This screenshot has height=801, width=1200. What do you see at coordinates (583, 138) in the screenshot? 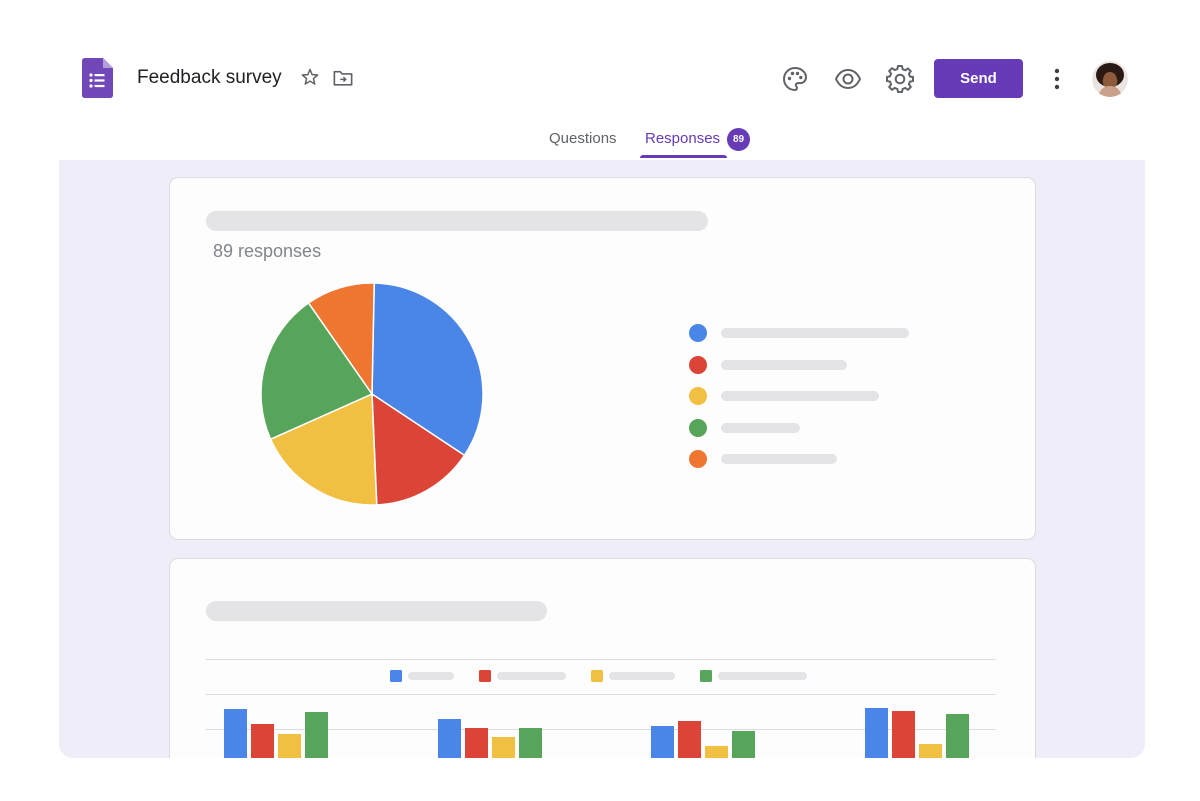
I see `tab-questions: Questions` at bounding box center [583, 138].